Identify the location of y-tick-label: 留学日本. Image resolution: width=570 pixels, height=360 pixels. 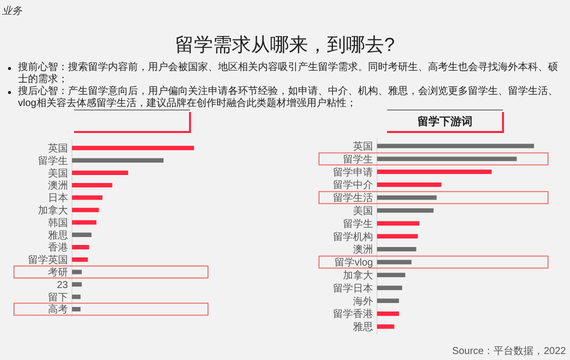
(353, 288).